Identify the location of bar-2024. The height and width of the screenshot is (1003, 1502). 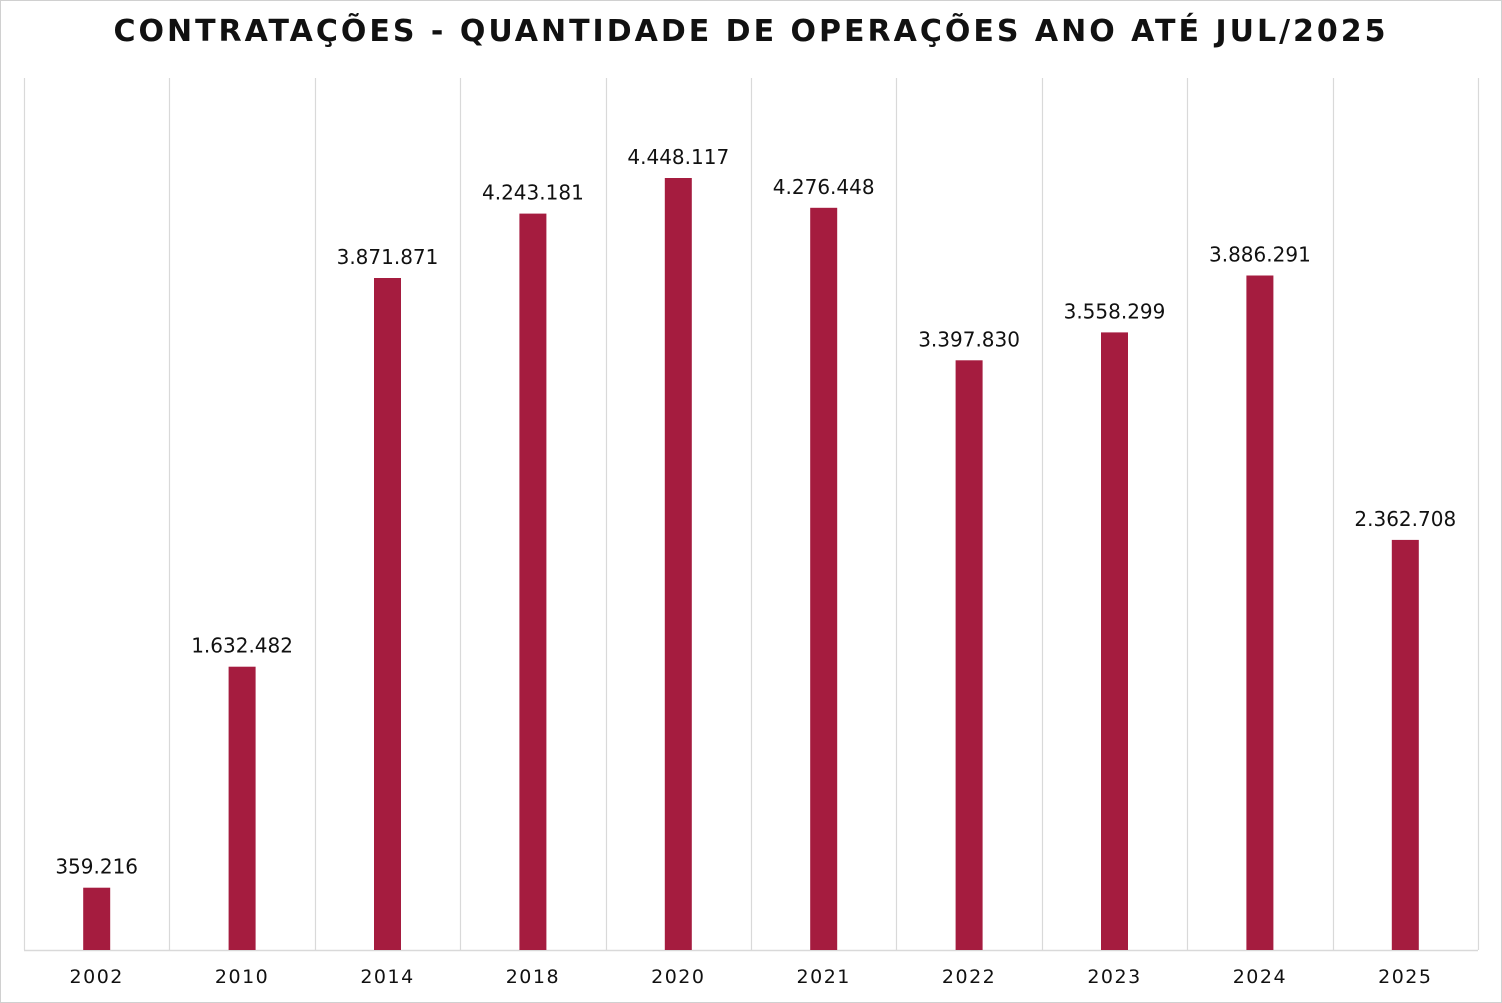
(1260, 612).